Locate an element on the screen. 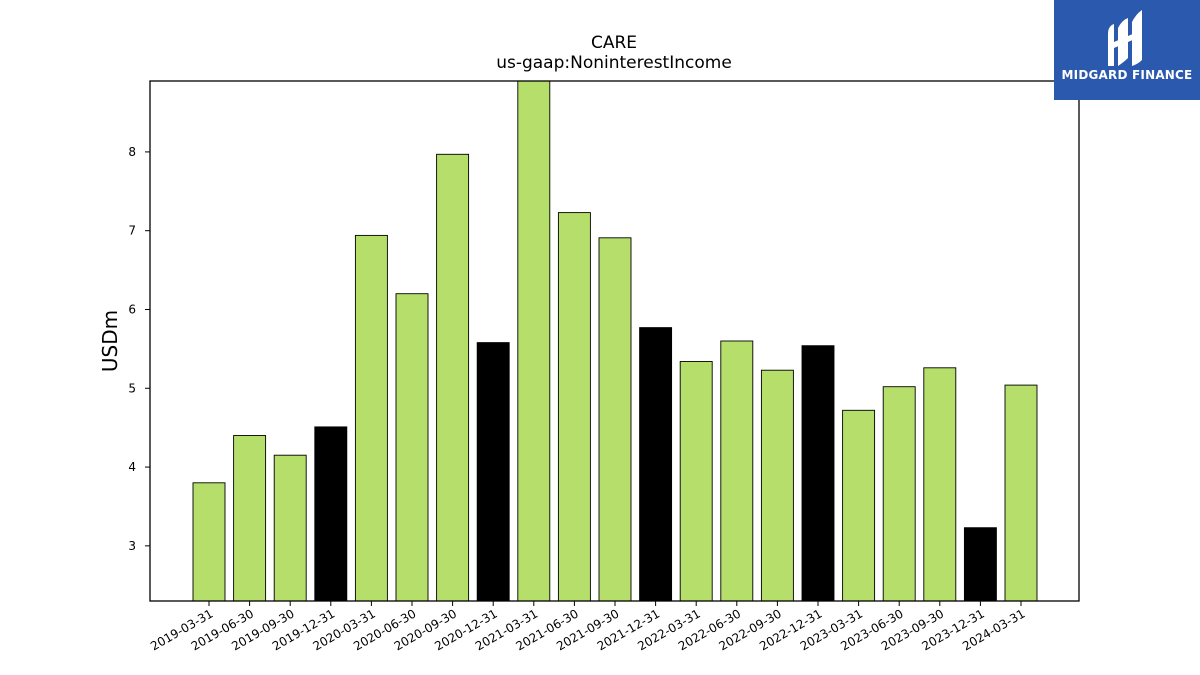 The height and width of the screenshot is (675, 1200). y-tick-label: 8 is located at coordinates (132, 152).